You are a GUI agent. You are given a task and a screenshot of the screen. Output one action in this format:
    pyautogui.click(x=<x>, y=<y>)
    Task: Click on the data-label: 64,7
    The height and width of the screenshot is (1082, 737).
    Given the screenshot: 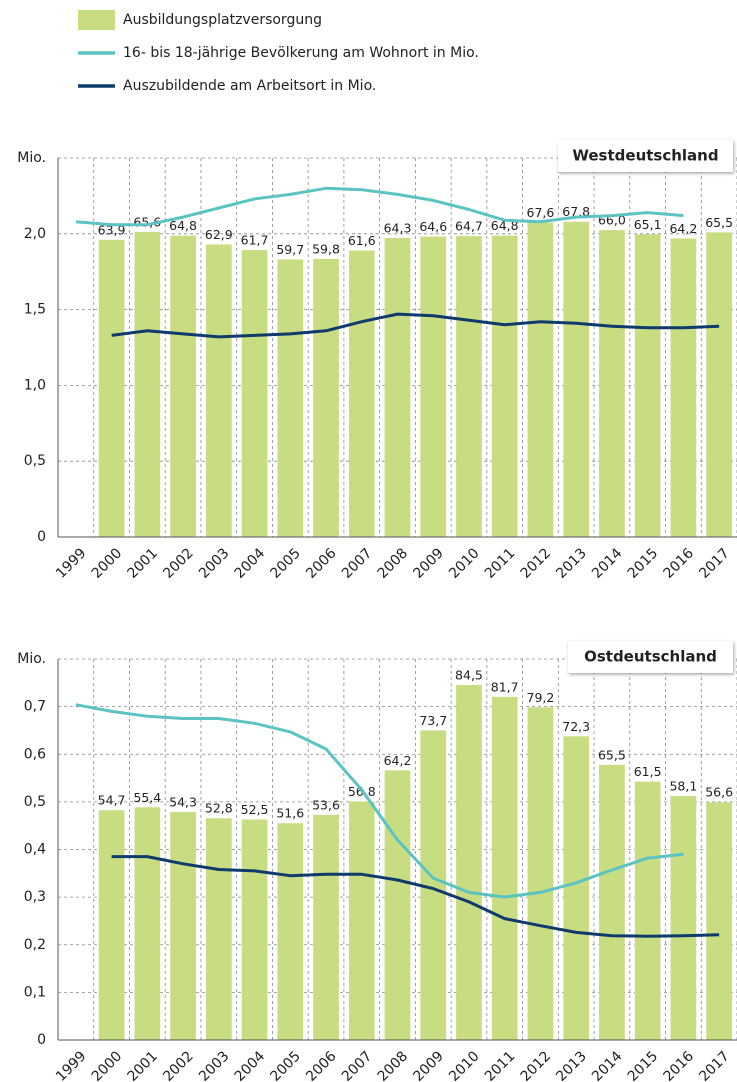 What is the action you would take?
    pyautogui.click(x=469, y=226)
    